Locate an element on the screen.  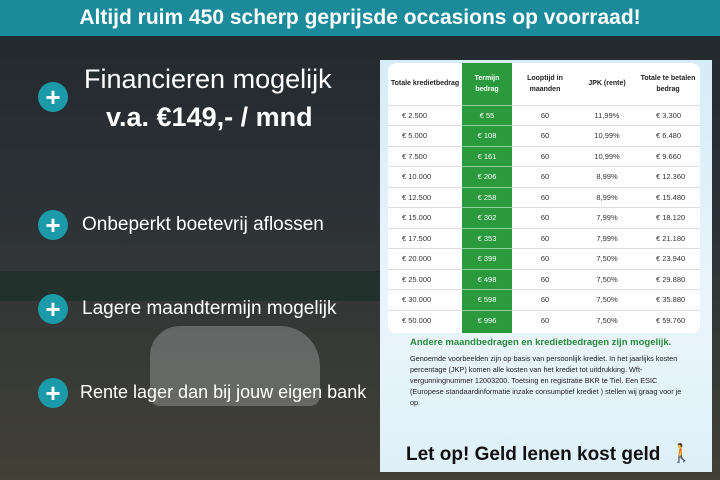
table-cell: € 399 is located at coordinates (487, 258).